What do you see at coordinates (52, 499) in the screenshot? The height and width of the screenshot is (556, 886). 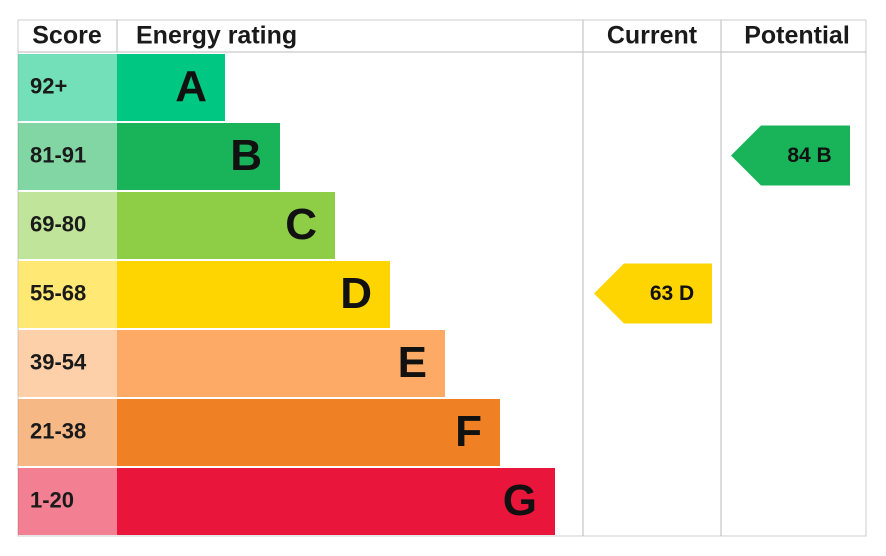 I see `score-range: 1-20` at bounding box center [52, 499].